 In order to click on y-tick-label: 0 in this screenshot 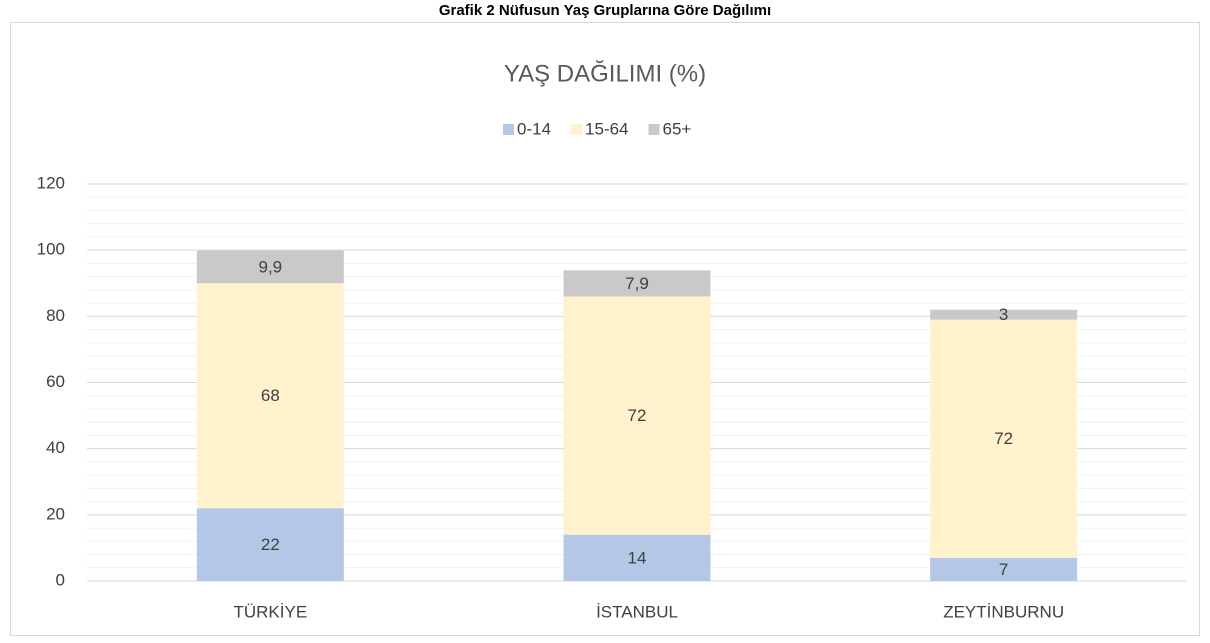, I will do `click(60, 579)`.